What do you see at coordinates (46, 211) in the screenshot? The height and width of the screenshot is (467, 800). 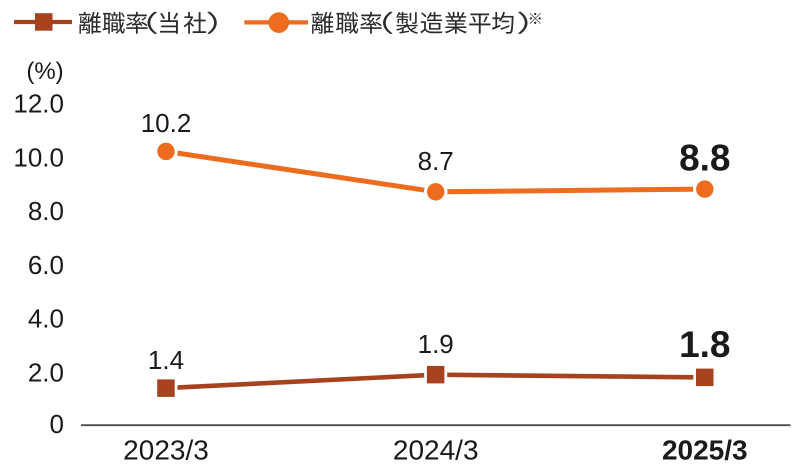 I see `svg-text: 8.0` at bounding box center [46, 211].